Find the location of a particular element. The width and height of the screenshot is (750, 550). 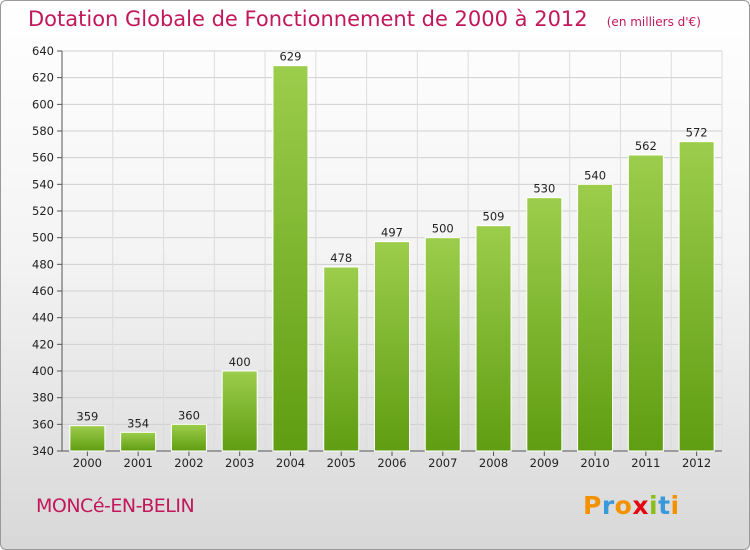

data-label: 540 is located at coordinates (595, 175).